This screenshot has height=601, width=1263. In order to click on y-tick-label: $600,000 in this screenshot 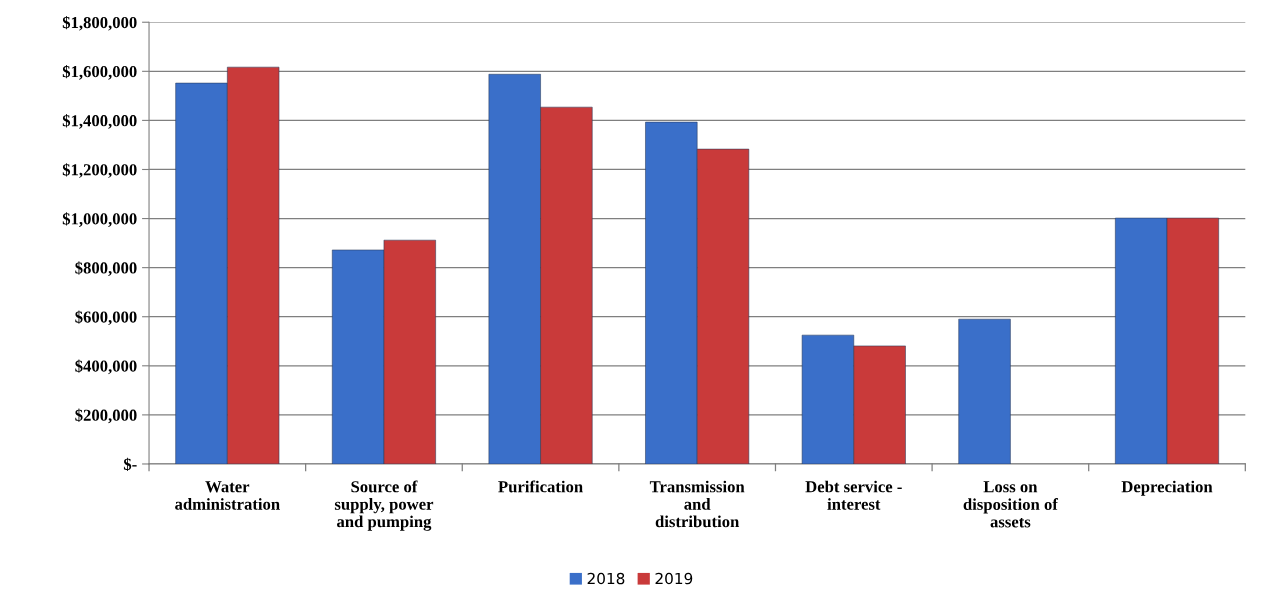, I will do `click(106, 318)`.